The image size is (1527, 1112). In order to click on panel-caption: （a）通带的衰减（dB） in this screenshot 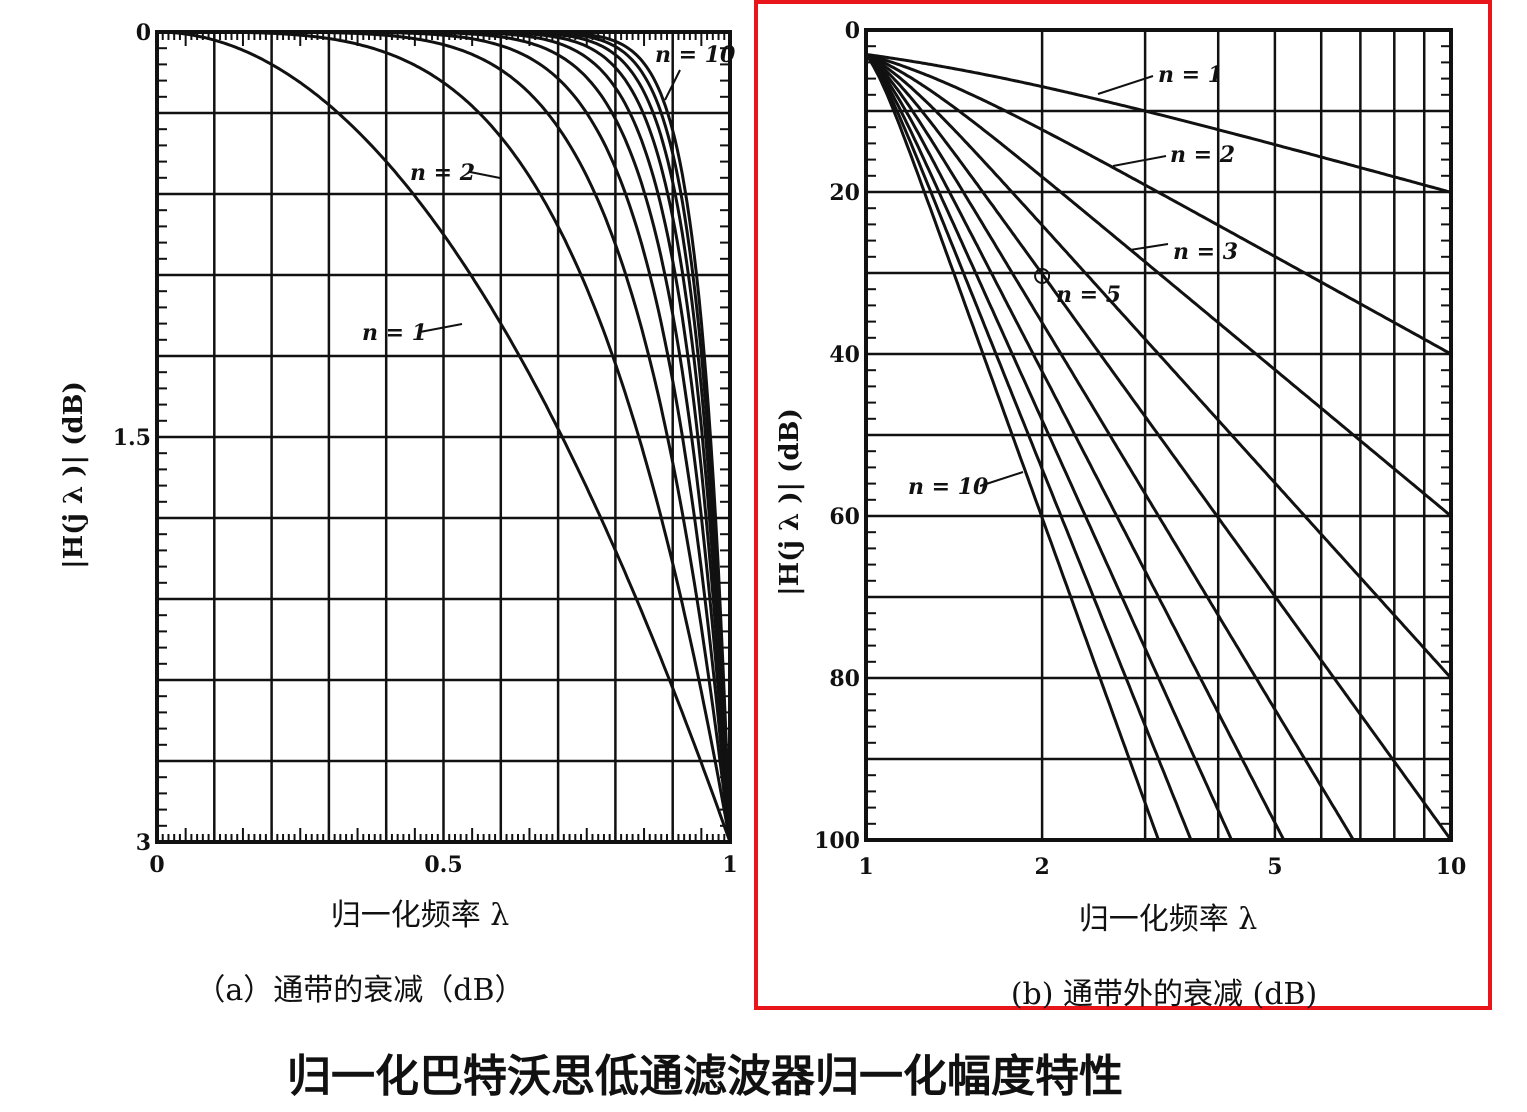, I will do `click(359, 990)`.